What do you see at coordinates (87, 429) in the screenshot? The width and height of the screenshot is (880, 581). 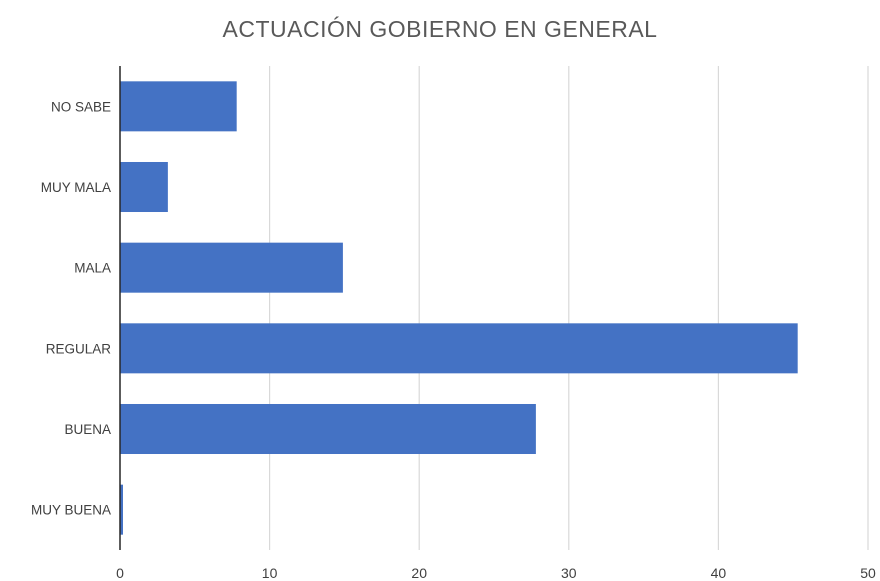 I see `y-tick-label: BUENA` at bounding box center [87, 429].